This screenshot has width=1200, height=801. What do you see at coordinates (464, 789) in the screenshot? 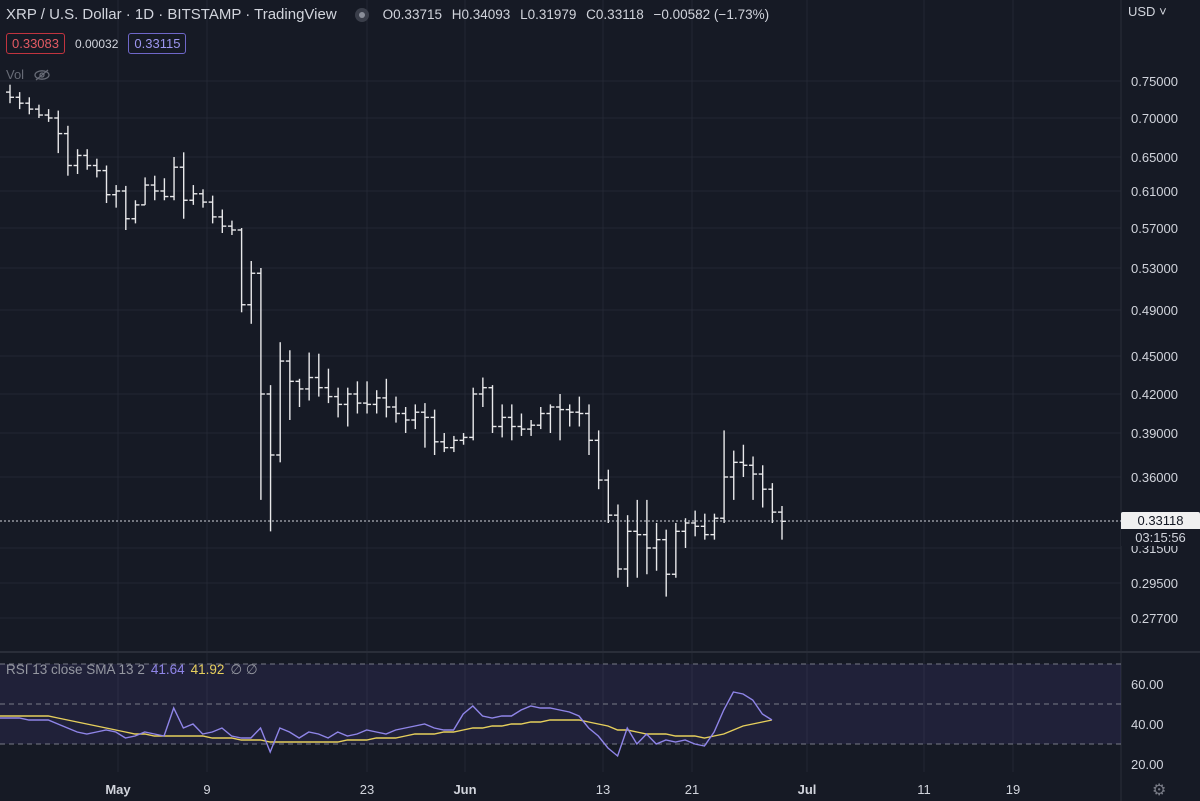
I see `time-tick-label: Jun` at bounding box center [464, 789].